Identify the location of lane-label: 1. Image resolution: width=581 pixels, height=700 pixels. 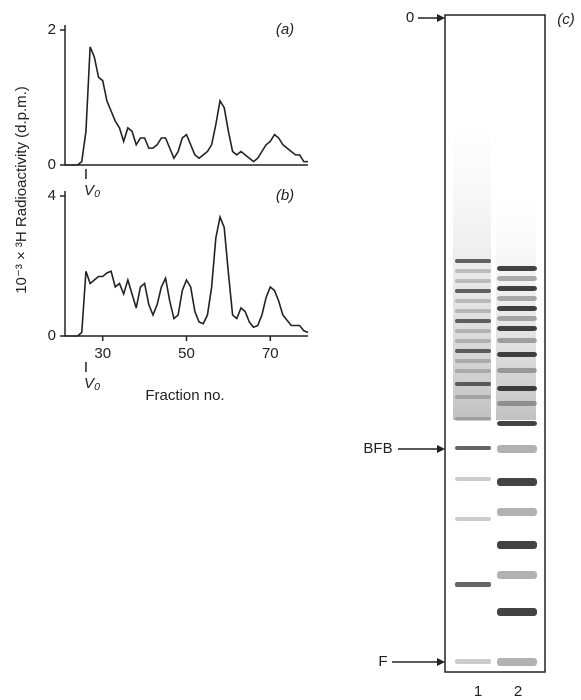
(478, 691).